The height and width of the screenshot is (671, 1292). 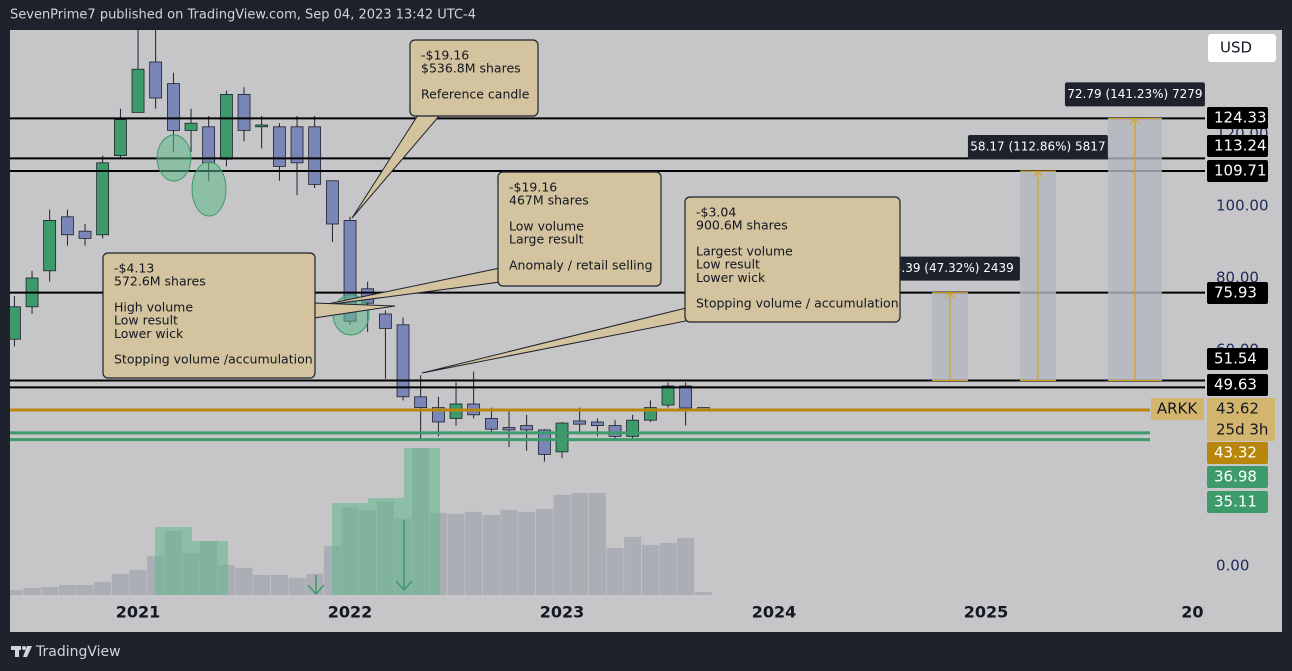 I want to click on y-tick-label: 100.00, so click(x=1242, y=205).